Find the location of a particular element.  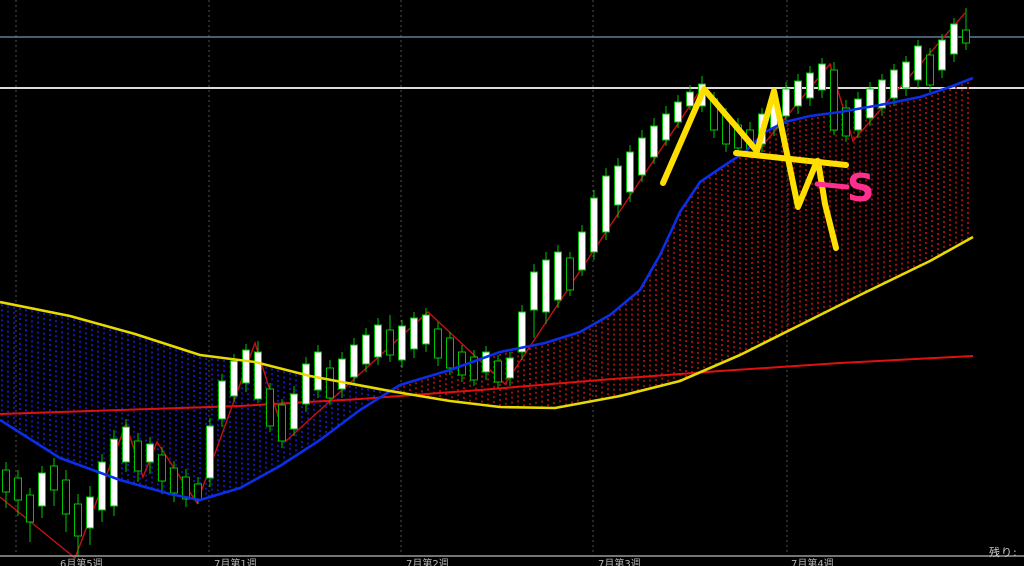

horizontal-level-lines is located at coordinates (512, 62).